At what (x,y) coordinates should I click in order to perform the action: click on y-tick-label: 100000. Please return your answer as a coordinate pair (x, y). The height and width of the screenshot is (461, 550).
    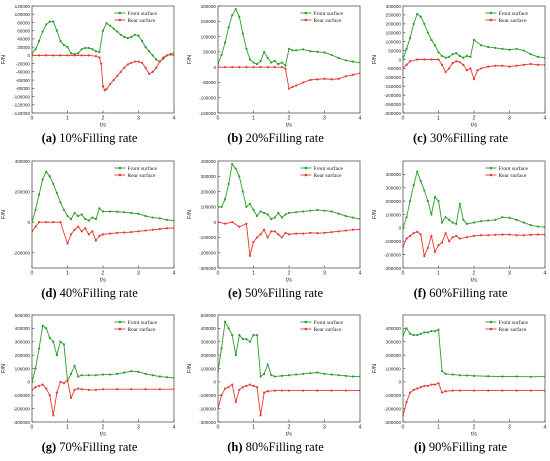
    Looking at the image, I should click on (394, 368).